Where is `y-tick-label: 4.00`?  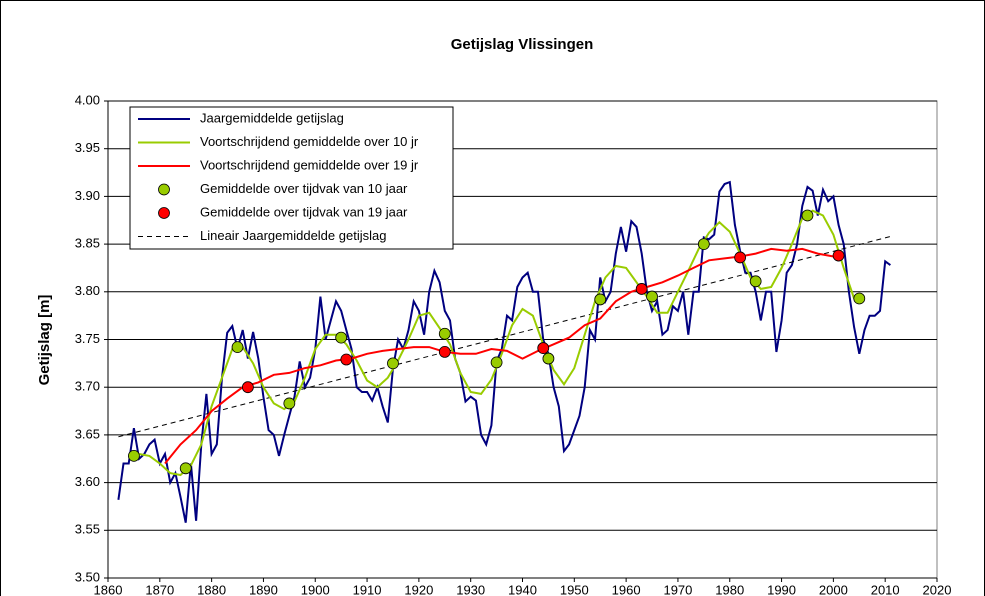
y-tick-label: 4.00 is located at coordinates (87, 99).